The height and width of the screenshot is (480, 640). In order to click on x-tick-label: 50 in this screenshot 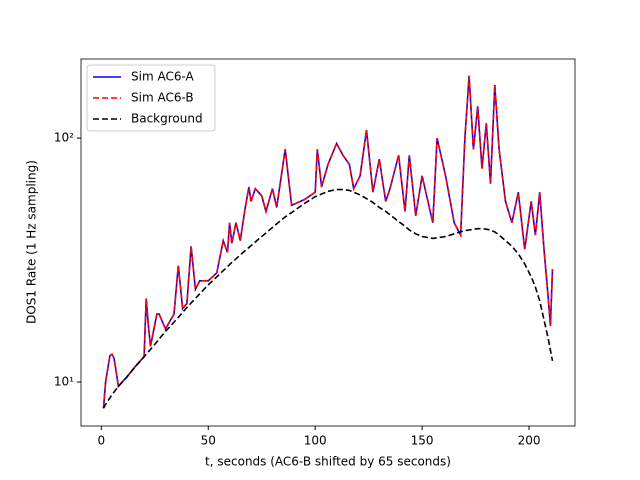, I will do `click(208, 441)`.